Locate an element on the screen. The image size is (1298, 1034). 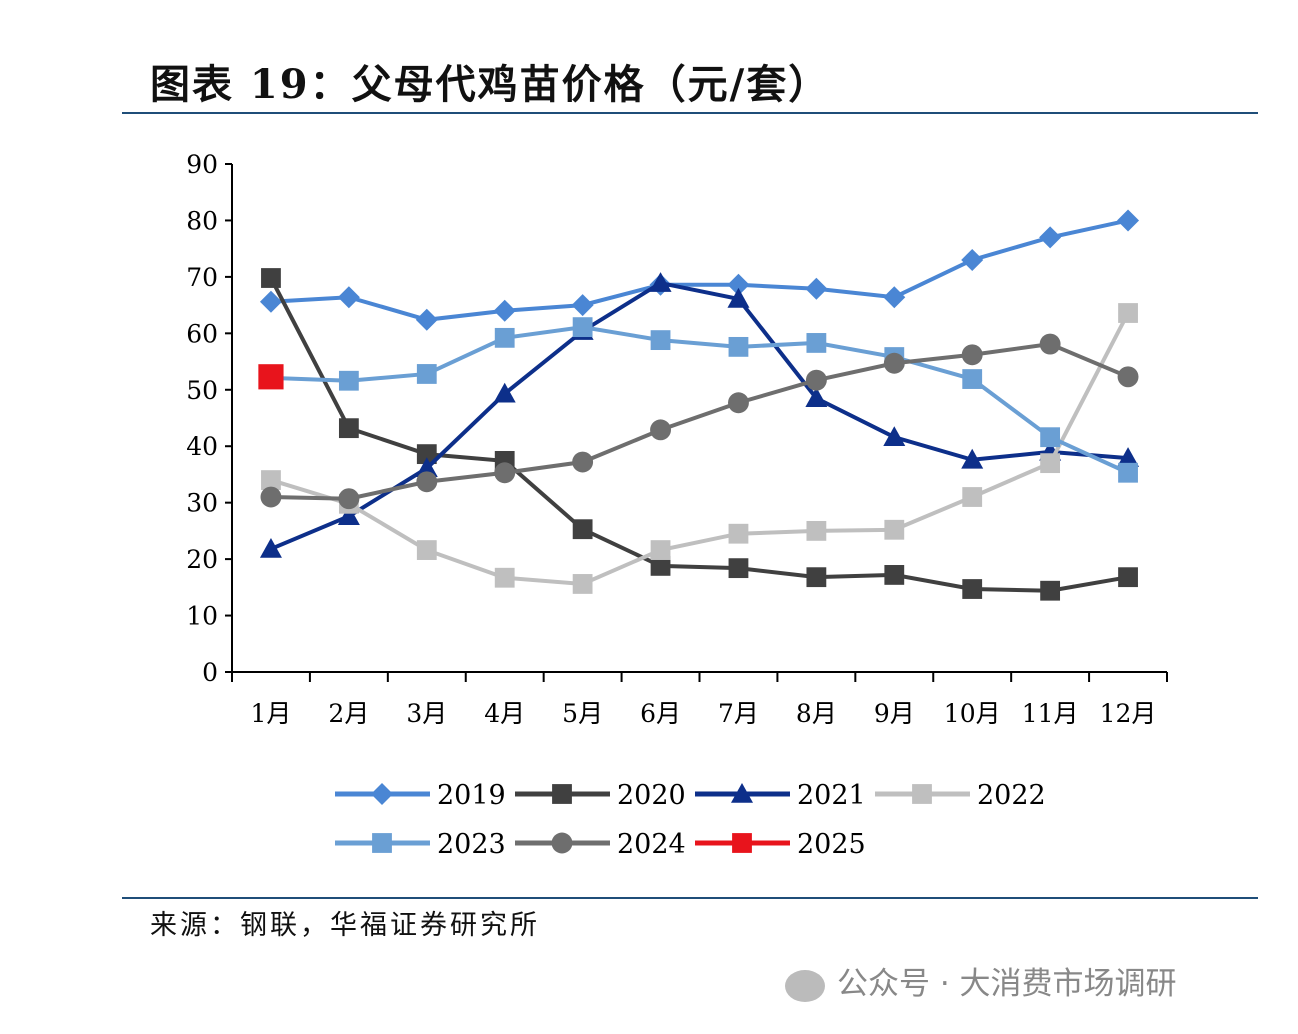
legend-marker-2025 is located at coordinates (742, 843).